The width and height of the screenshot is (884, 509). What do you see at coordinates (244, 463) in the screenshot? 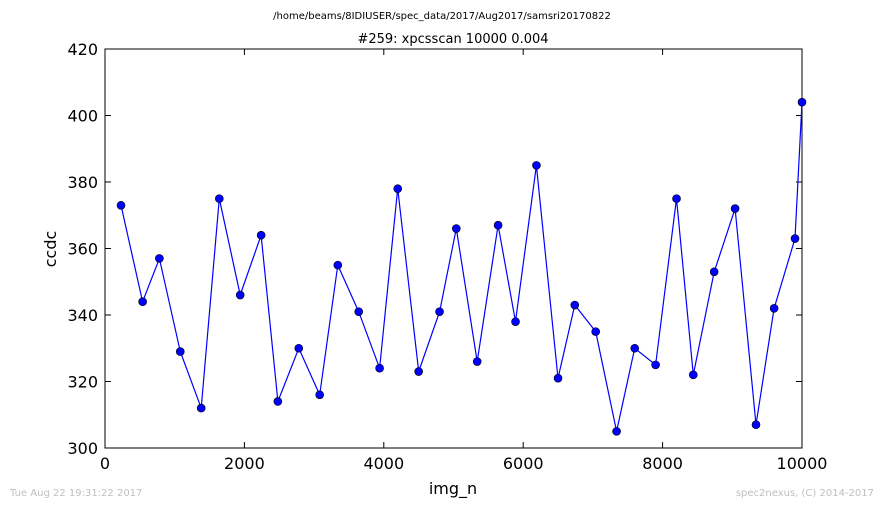
I see `x-tick-label: 2000` at bounding box center [244, 463].